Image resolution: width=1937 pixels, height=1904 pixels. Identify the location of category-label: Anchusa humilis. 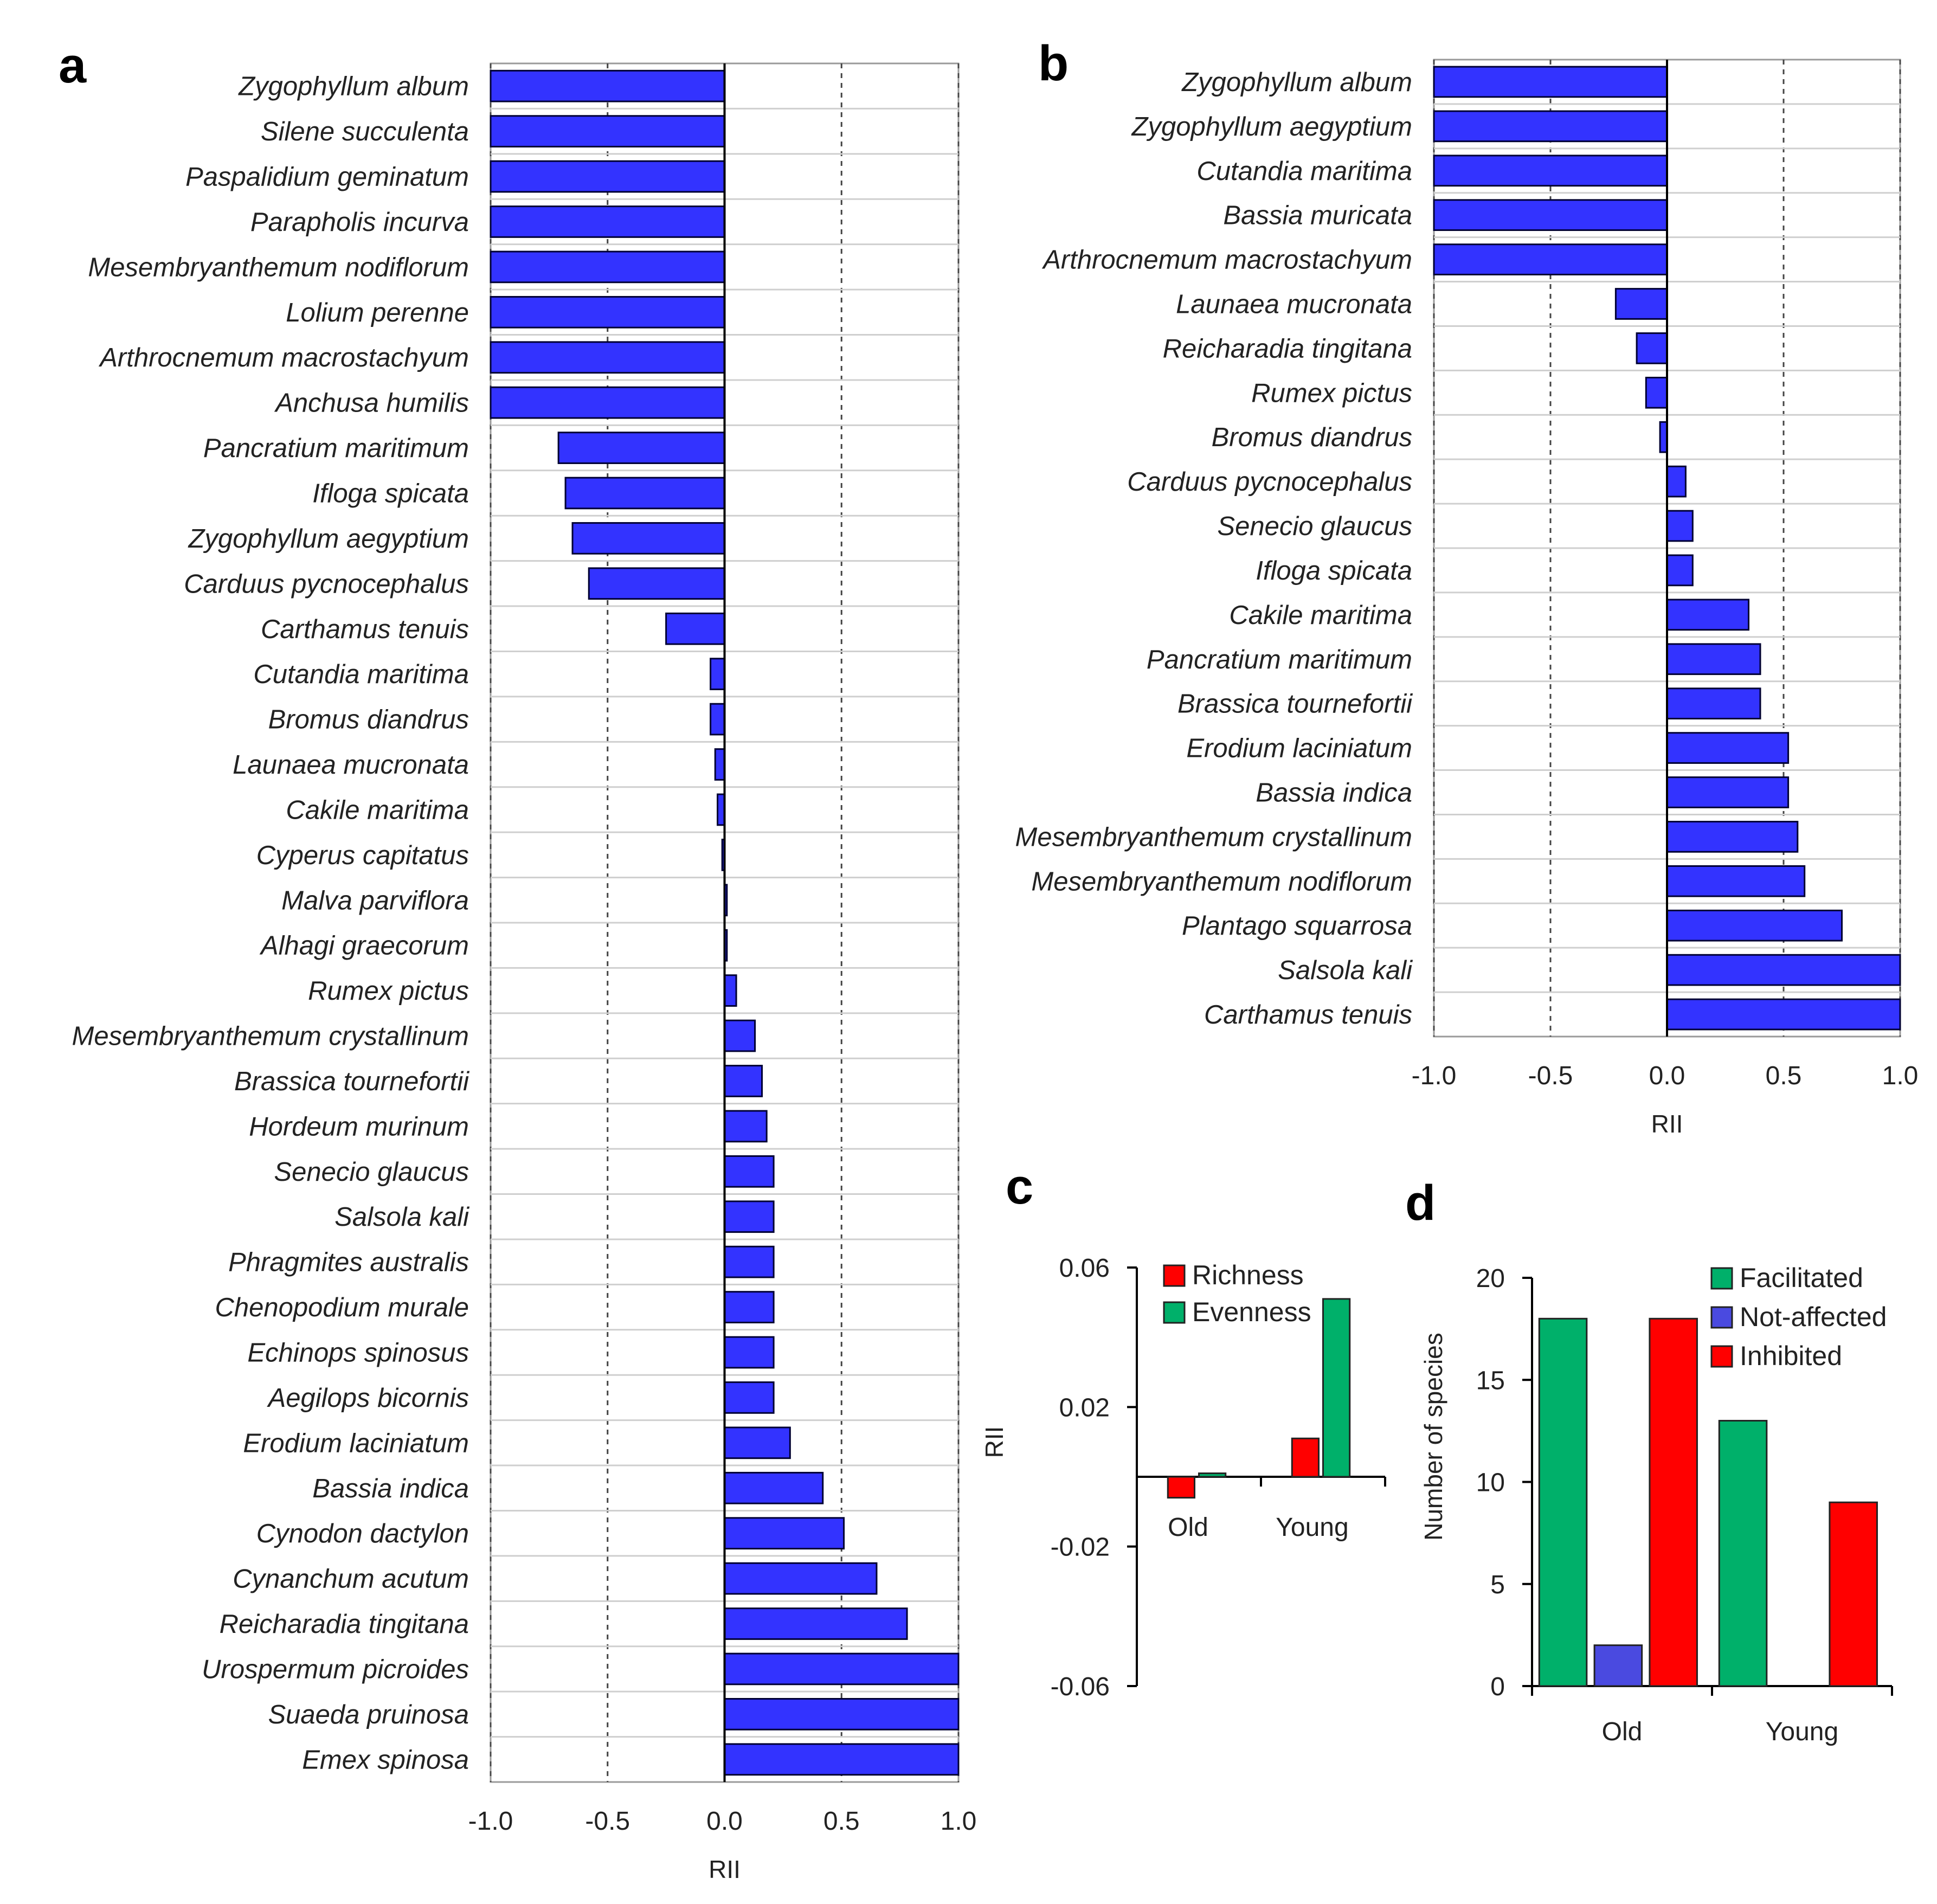
(371, 404).